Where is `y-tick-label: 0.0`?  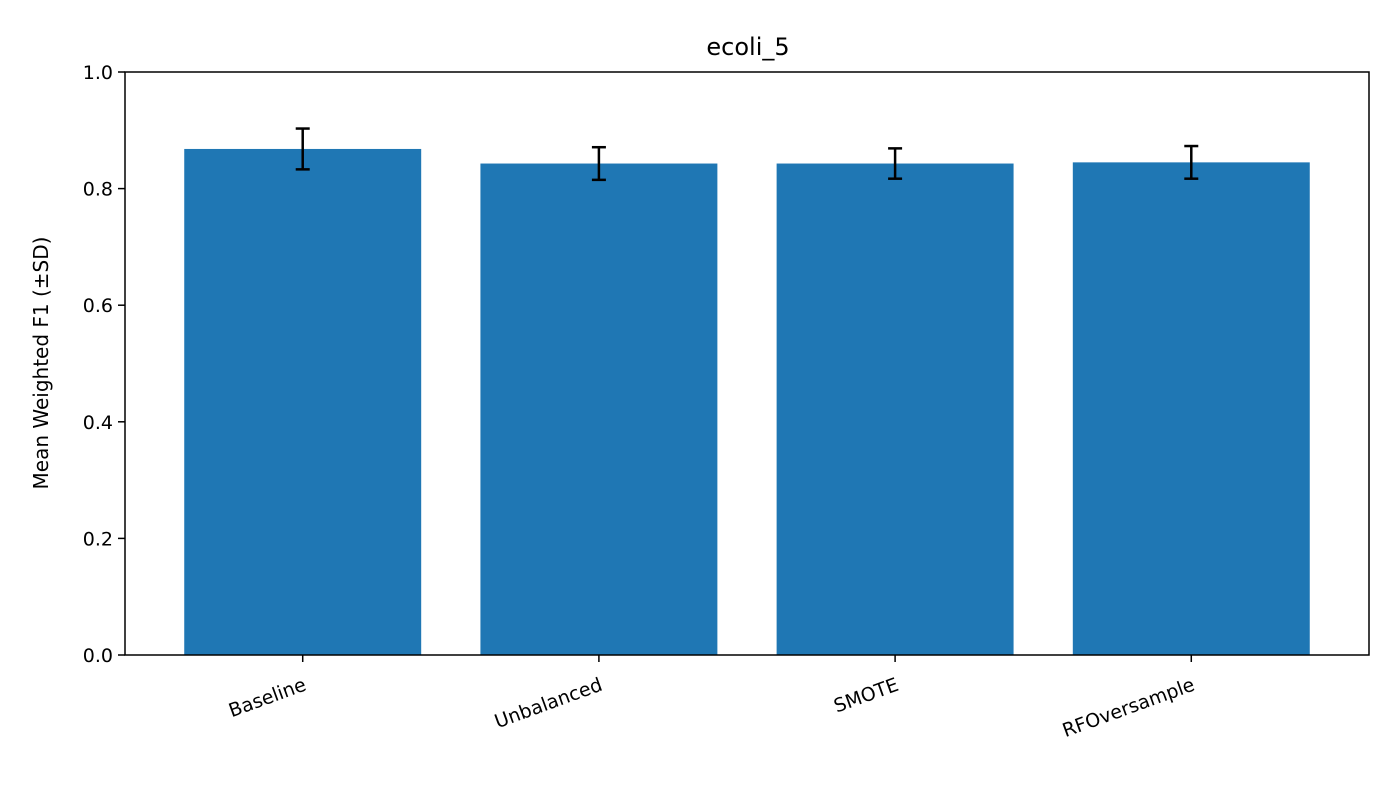
y-tick-label: 0.0 is located at coordinates (98, 656).